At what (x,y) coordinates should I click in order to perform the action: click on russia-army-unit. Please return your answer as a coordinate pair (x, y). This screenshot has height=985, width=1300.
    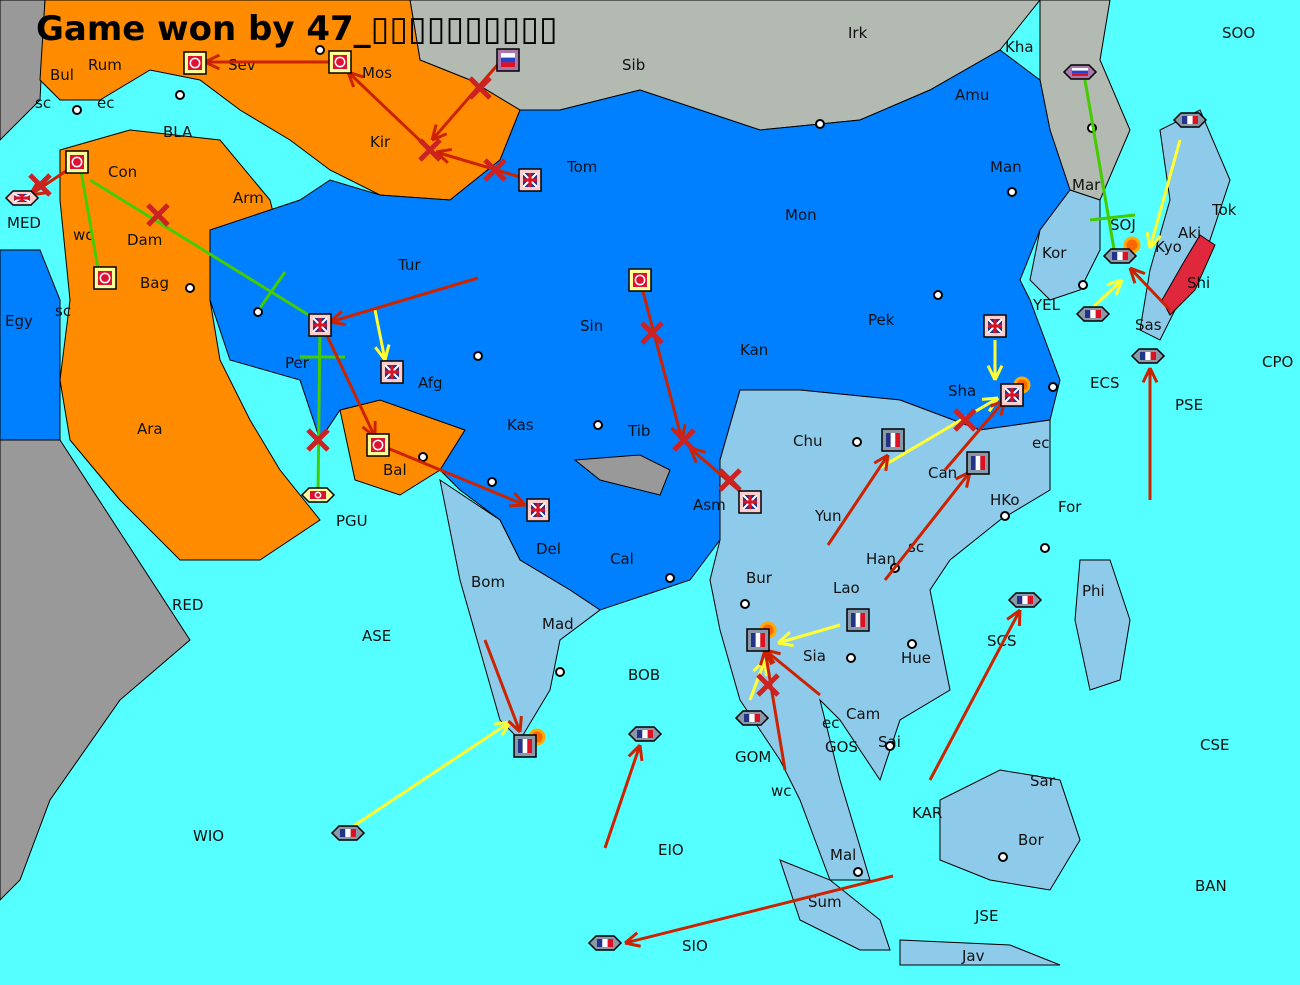
    Looking at the image, I should click on (508, 60).